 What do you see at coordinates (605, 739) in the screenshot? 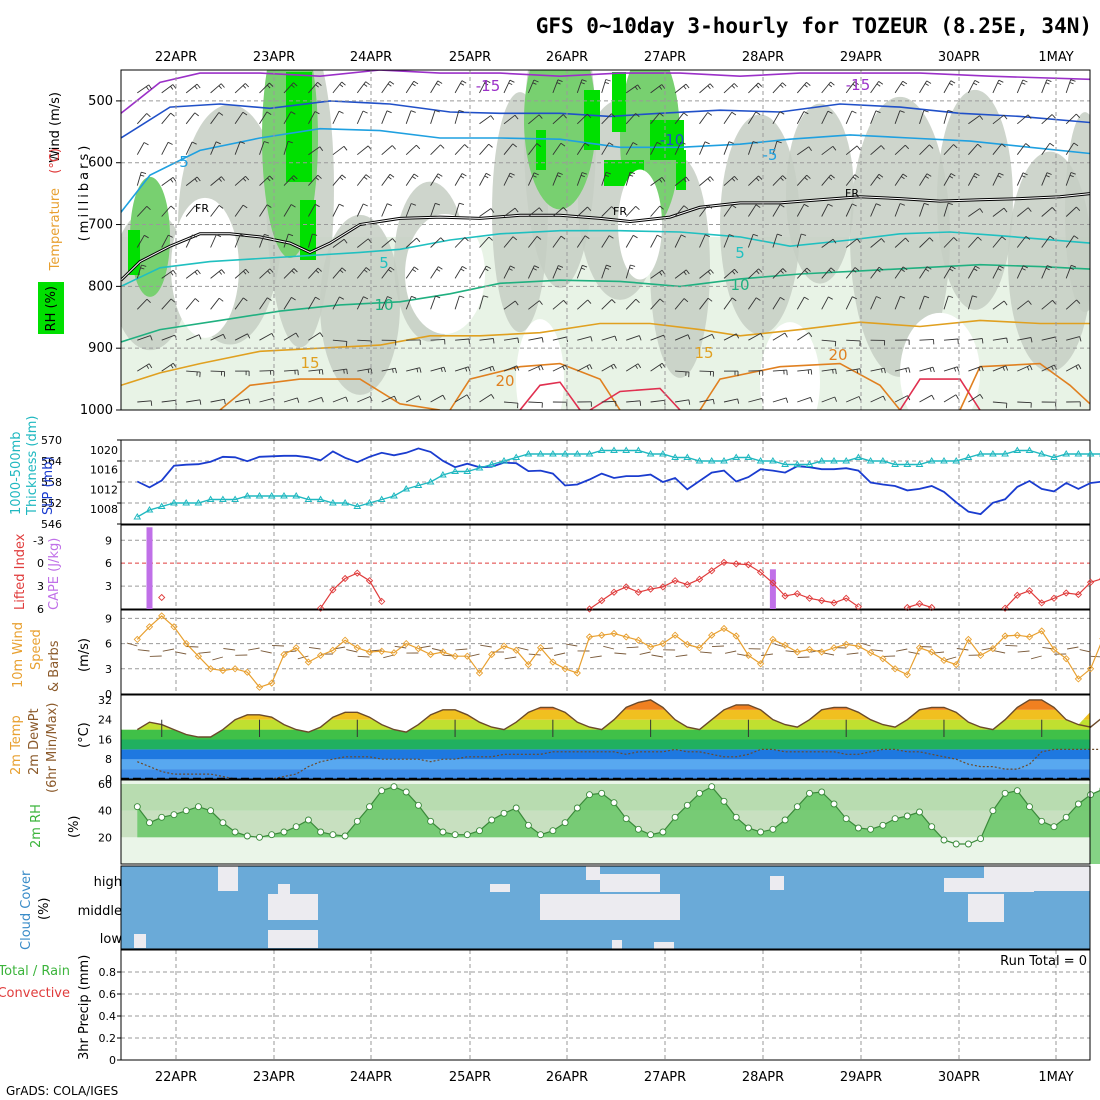
I see `temp-band-group` at bounding box center [605, 739].